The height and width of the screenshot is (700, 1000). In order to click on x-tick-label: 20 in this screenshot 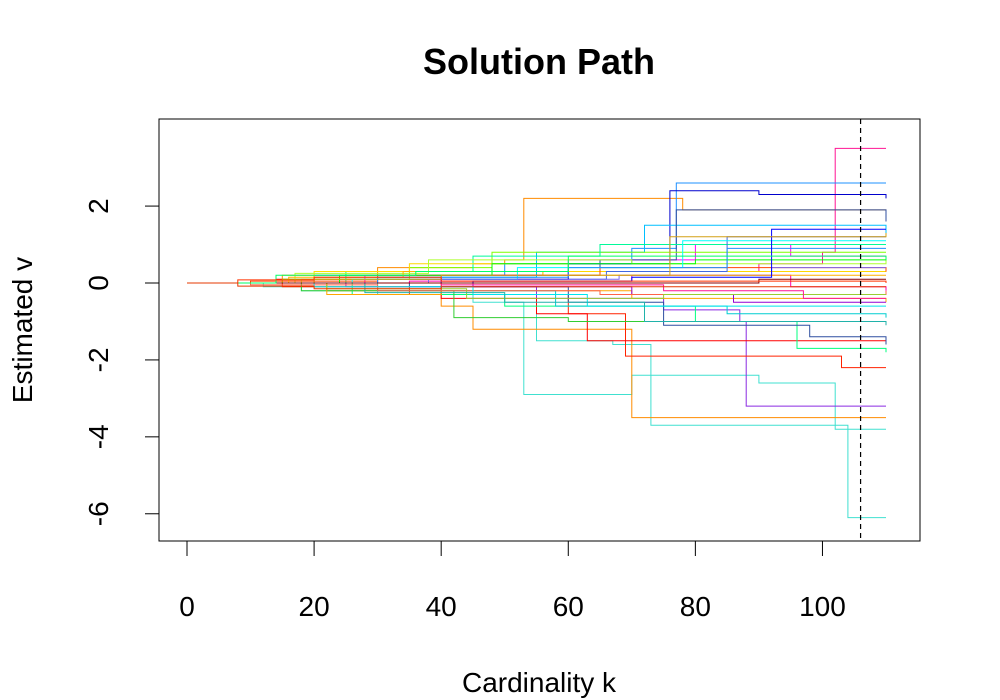, I will do `click(314, 606)`.